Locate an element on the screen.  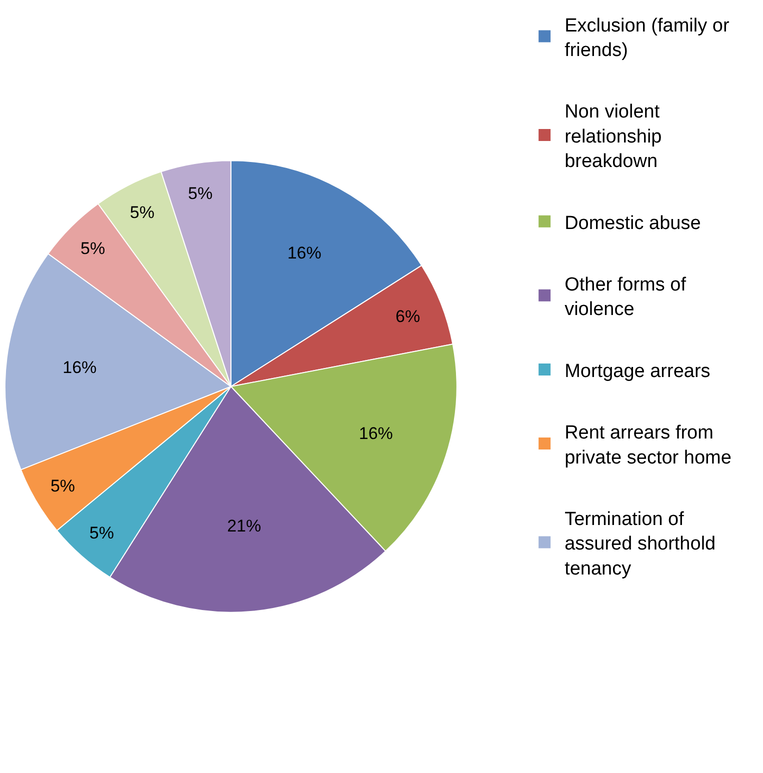
legend-label: Non violent relationship breakdown is located at coordinates (613, 137).